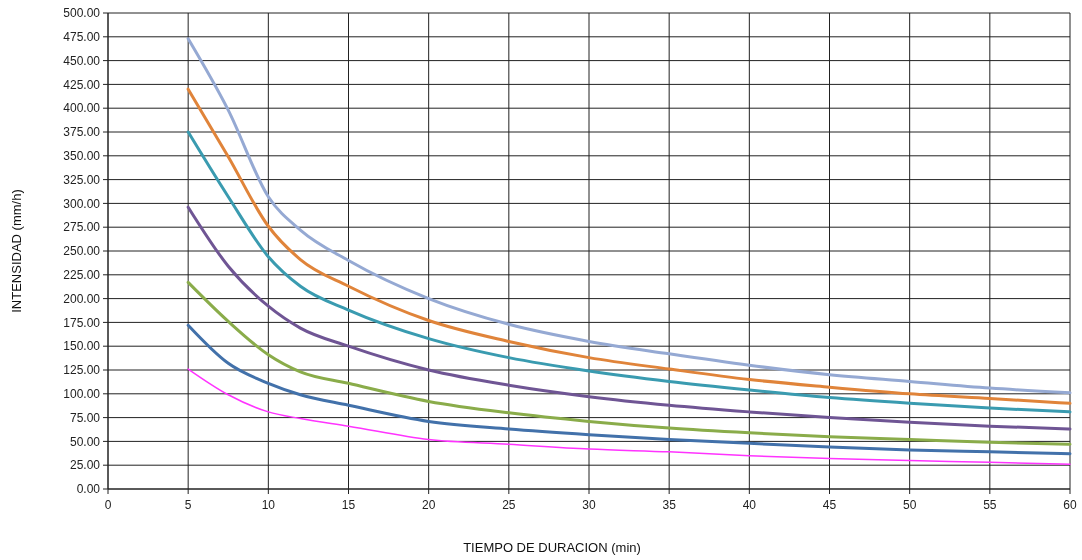  What do you see at coordinates (428, 505) in the screenshot?
I see `x-tick-label: 20` at bounding box center [428, 505].